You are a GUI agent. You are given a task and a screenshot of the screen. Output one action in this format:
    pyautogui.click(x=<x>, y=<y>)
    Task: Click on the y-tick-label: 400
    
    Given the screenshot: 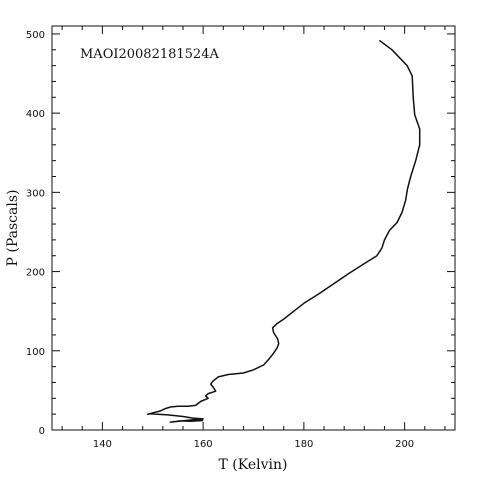 What is the action you would take?
    pyautogui.click(x=35, y=114)
    